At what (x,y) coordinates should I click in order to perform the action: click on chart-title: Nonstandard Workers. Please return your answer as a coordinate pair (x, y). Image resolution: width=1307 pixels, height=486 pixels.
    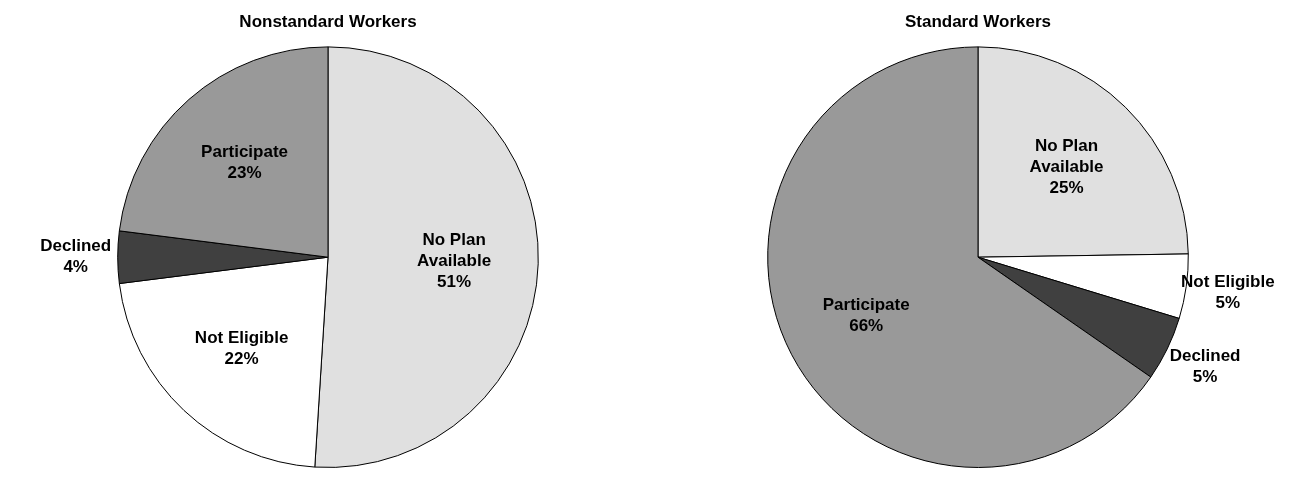
    Looking at the image, I should click on (328, 21).